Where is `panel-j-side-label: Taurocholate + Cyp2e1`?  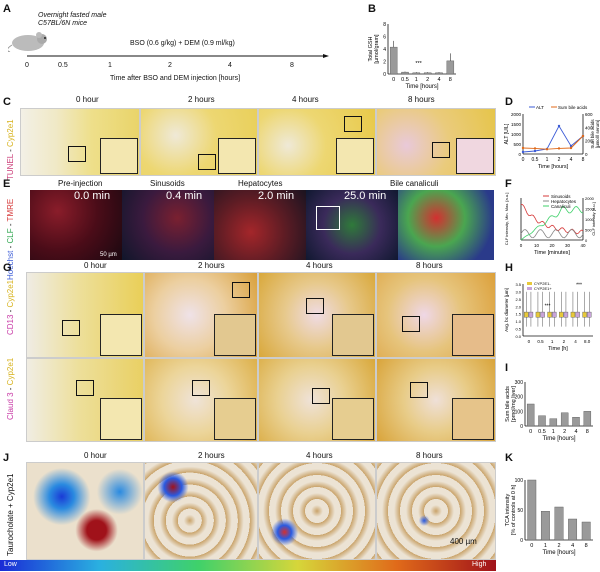 panel-j-side-label: Taurocholate + Cyp2e1 is located at coordinates (10, 515).